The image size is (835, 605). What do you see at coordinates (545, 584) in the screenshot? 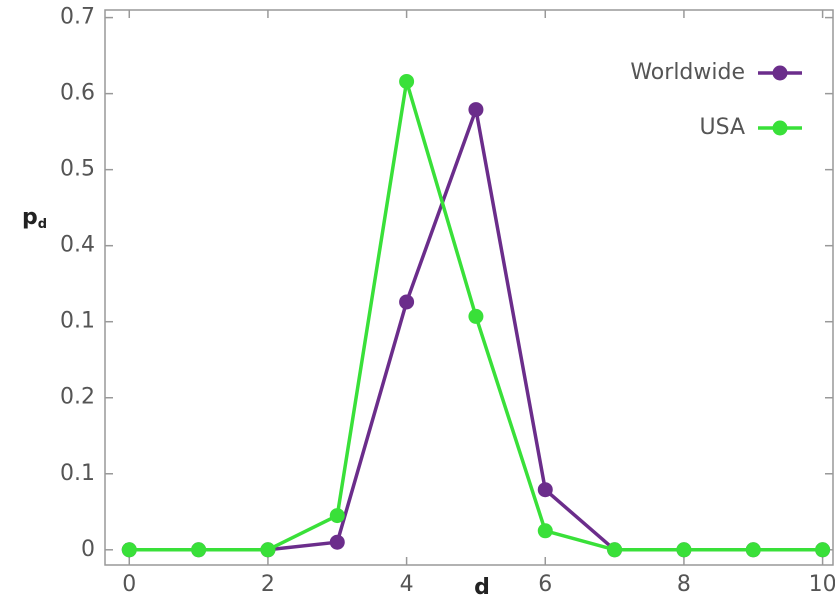
I see `x-tick-label: 6` at bounding box center [545, 584].